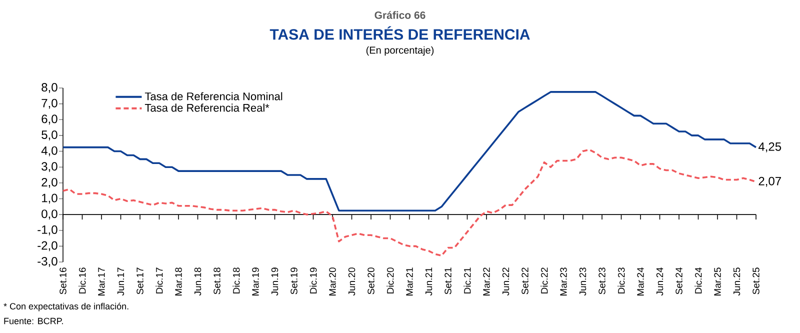  Describe the element at coordinates (582, 282) in the screenshot. I see `x-tick-label: Jun.23` at that location.